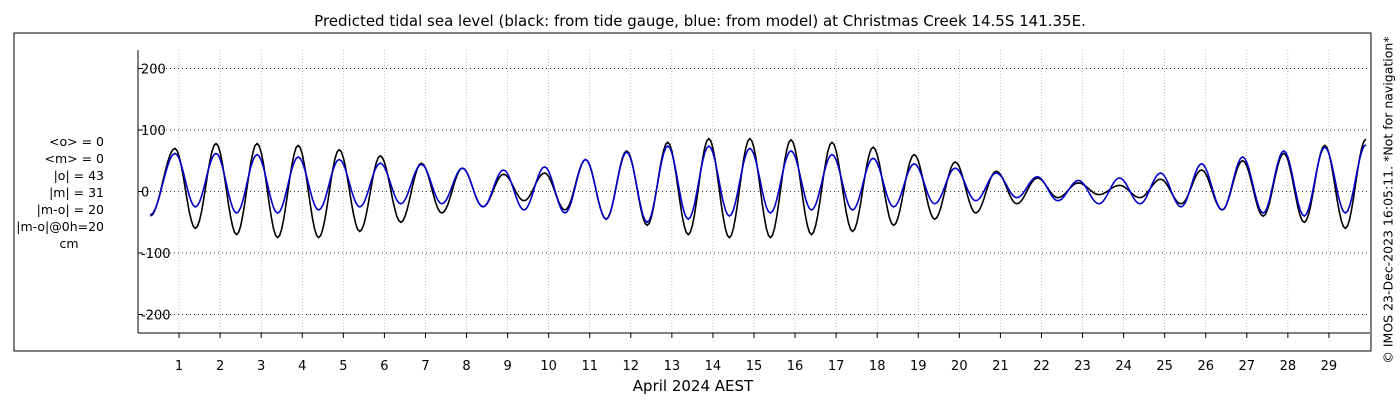 The image size is (1400, 400). I want to click on x-tick-label: 26, so click(1205, 366).